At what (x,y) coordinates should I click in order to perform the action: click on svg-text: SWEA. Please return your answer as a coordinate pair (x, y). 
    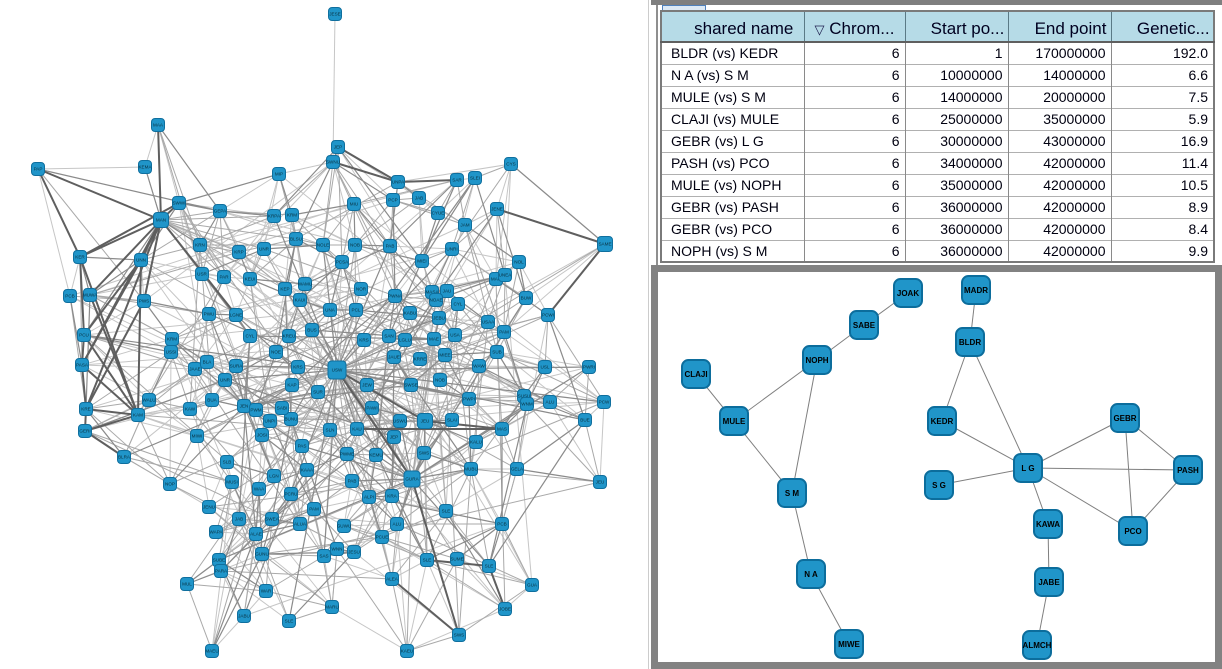
    Looking at the image, I should click on (272, 519).